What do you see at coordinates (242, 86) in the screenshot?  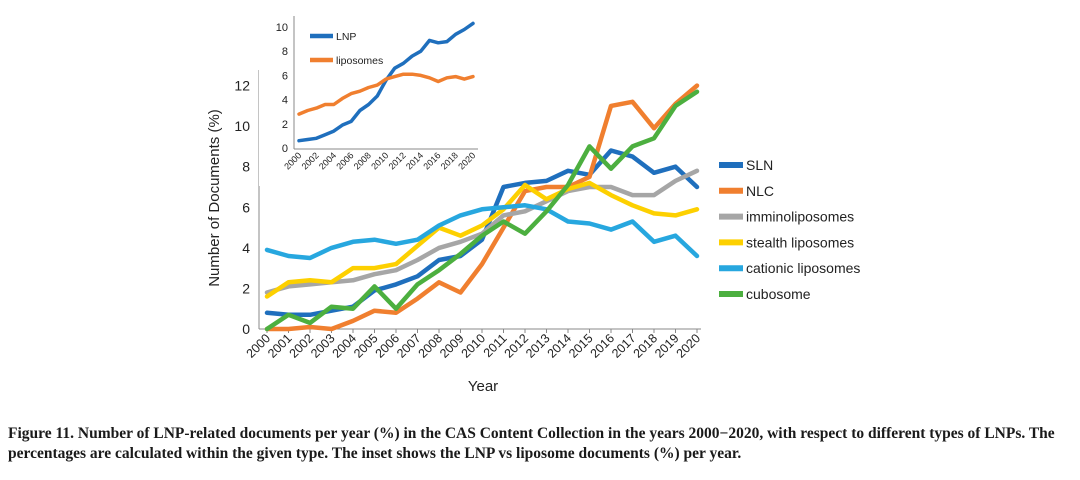 I see `y-tick-label: 12` at bounding box center [242, 86].